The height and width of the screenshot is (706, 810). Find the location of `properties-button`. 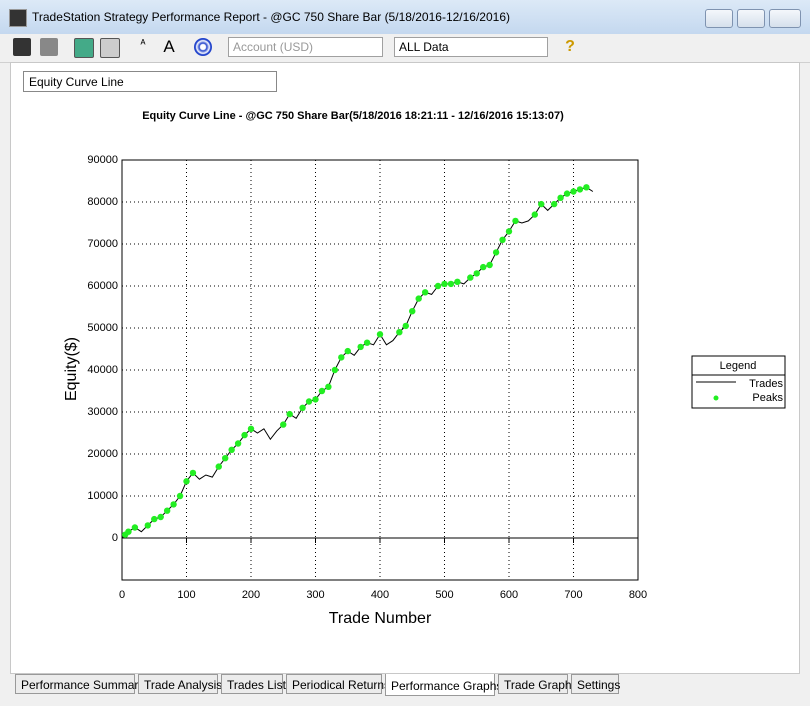

properties-button is located at coordinates (110, 48).